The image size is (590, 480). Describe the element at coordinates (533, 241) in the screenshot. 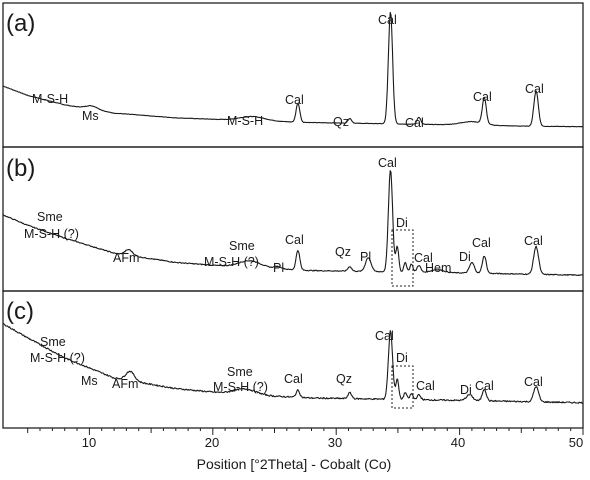

I see `annotation-b-cal-4: Cal` at that location.